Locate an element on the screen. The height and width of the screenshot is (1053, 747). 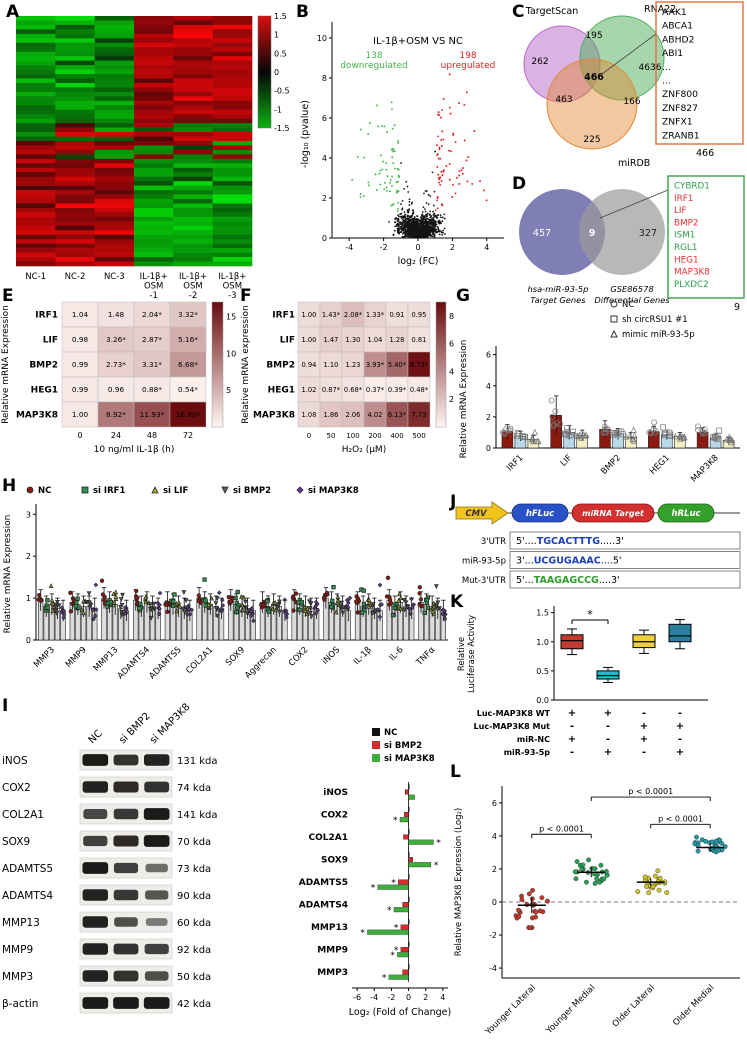
text-label: 0 is located at coordinates (28, 640).